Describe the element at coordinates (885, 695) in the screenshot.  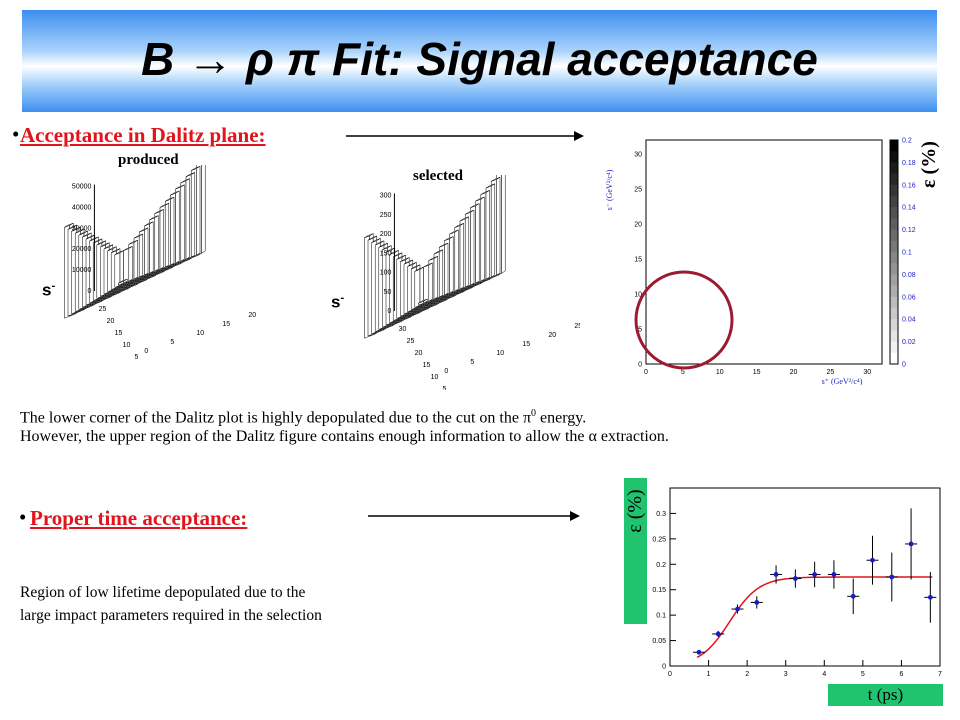
I see `chart-xlabel: t (ps)` at that location.